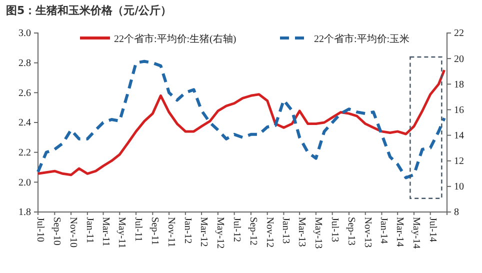 The width and height of the screenshot is (482, 273). What do you see at coordinates (24, 93) in the screenshot?
I see `y-tick-label: 2.6` at bounding box center [24, 93].